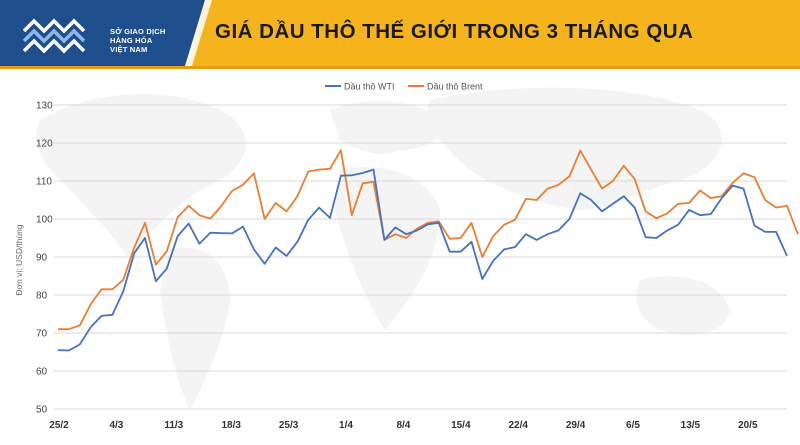 The image size is (800, 445). What do you see at coordinates (116, 425) in the screenshot?
I see `x-tick-label: 4/3` at bounding box center [116, 425].